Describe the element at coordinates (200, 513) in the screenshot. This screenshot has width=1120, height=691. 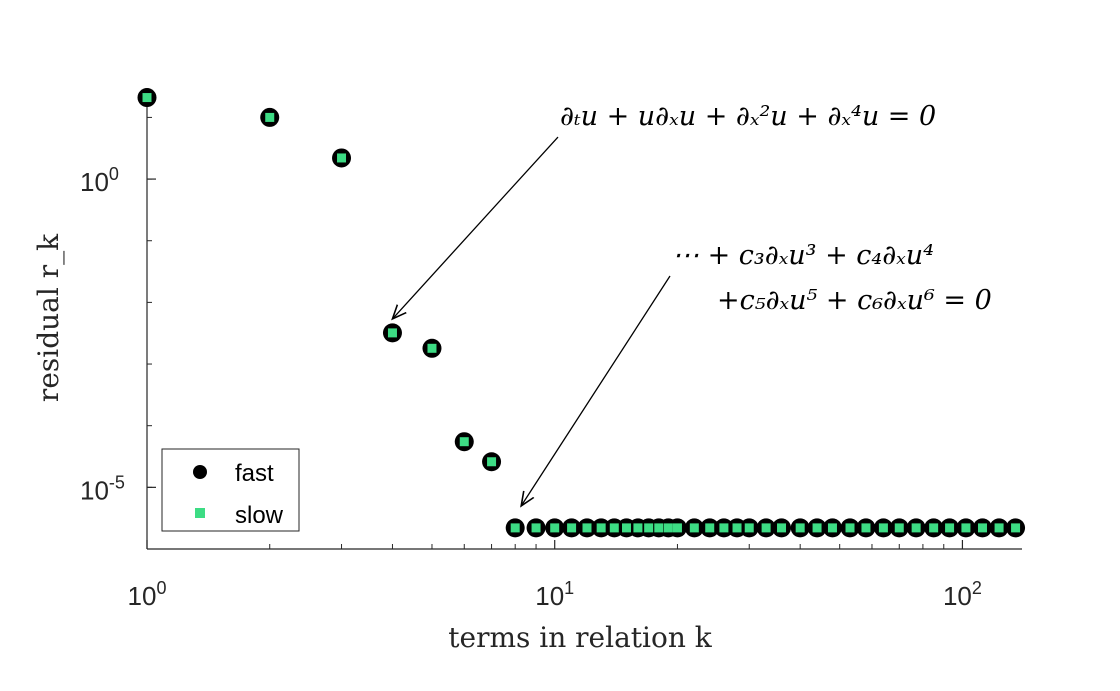
I see `legend-slow-marker` at that location.